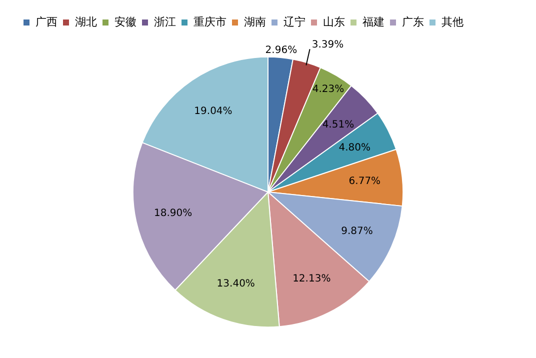 Image resolution: width=536 pixels, height=358 pixels. I want to click on data-label: 2.96%, so click(281, 50).